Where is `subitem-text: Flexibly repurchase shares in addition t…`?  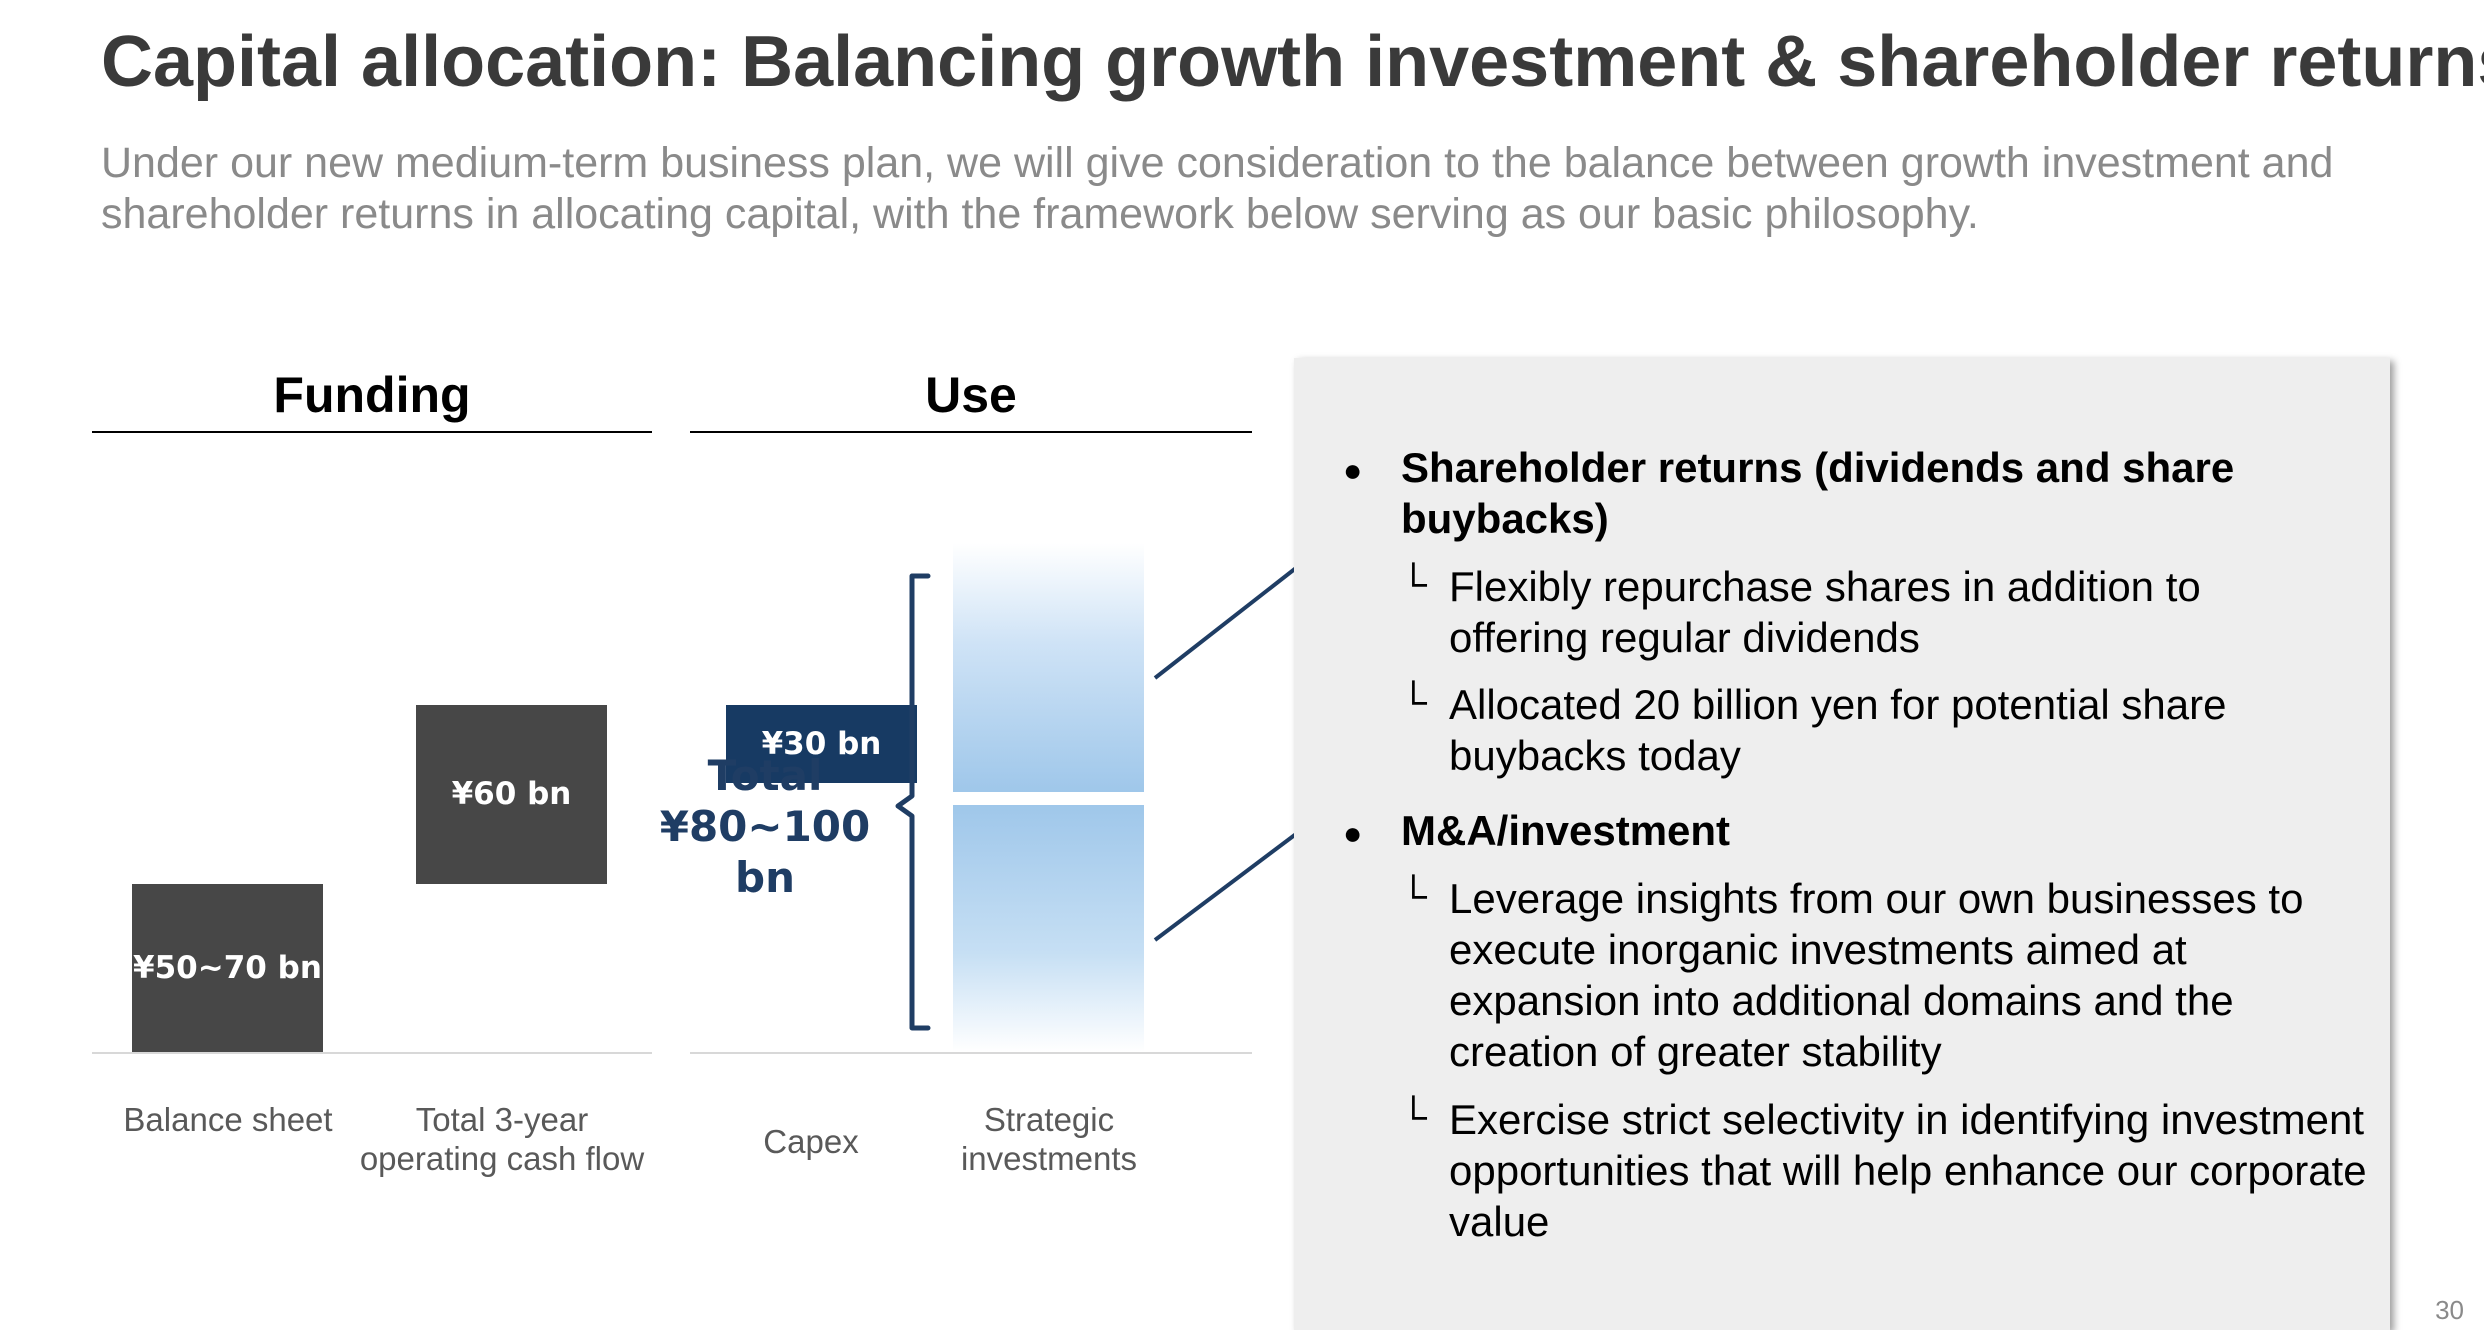
subitem-text: Flexibly repurchase shares in addition t… is located at coordinates (1825, 612).